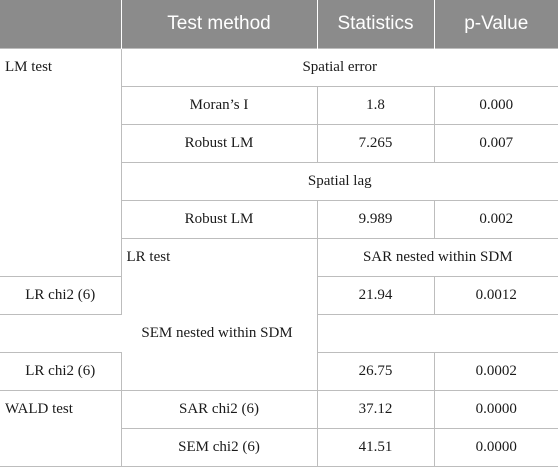 The height and width of the screenshot is (473, 558). I want to click on cell-statistic: 41.51, so click(375, 447).